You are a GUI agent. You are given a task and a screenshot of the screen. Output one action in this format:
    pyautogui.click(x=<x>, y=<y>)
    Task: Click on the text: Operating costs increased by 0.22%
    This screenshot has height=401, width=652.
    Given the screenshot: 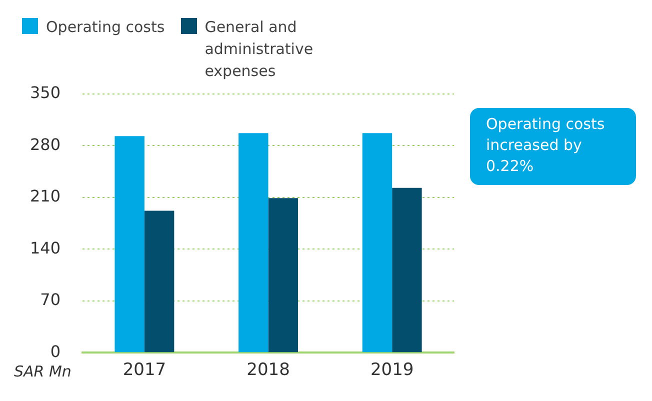 What is the action you would take?
    pyautogui.click(x=553, y=146)
    